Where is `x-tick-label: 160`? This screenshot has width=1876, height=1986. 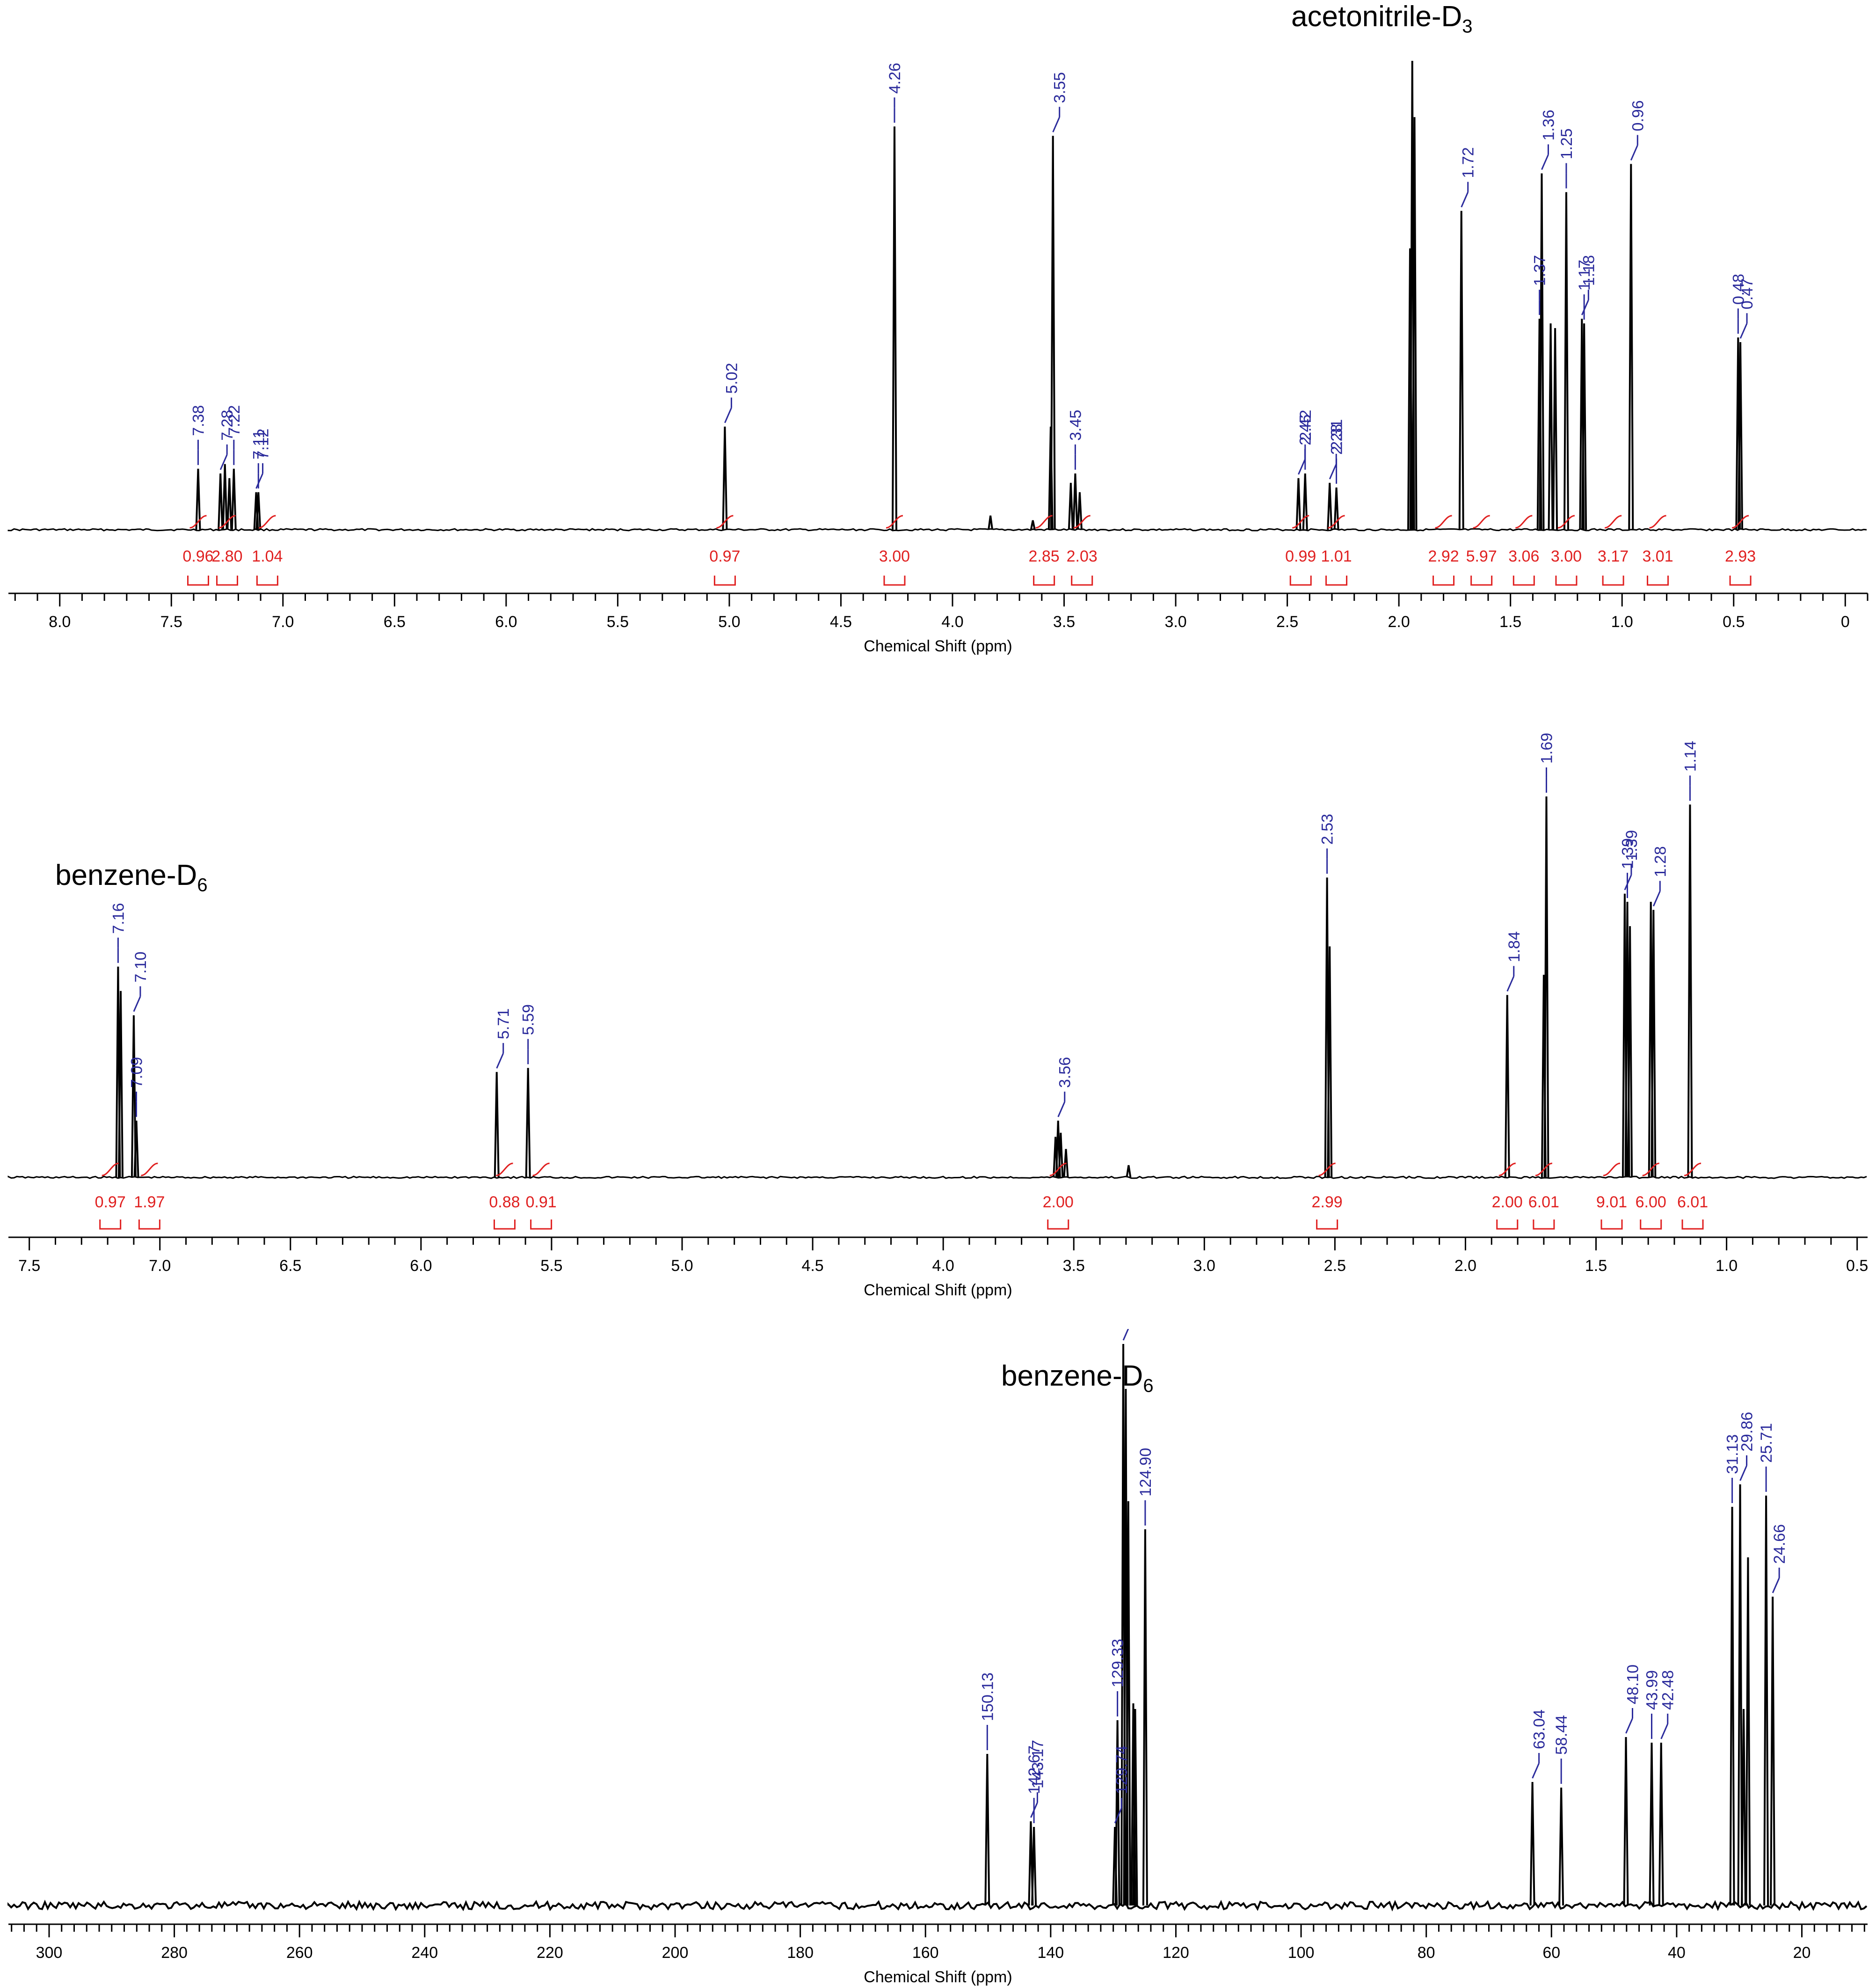
x-tick-label: 160 is located at coordinates (925, 1953).